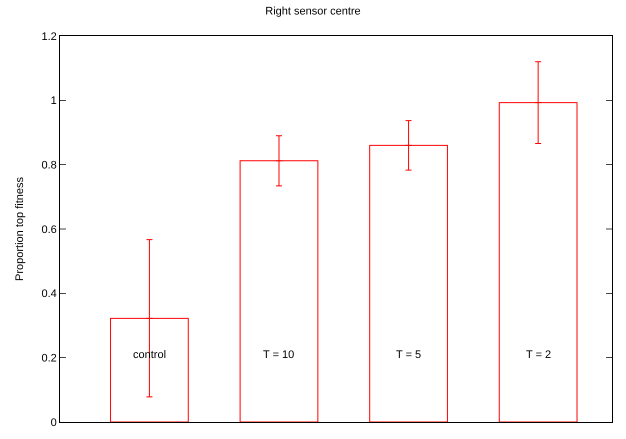  I want to click on x-tick-label: T = 10, so click(278, 355).